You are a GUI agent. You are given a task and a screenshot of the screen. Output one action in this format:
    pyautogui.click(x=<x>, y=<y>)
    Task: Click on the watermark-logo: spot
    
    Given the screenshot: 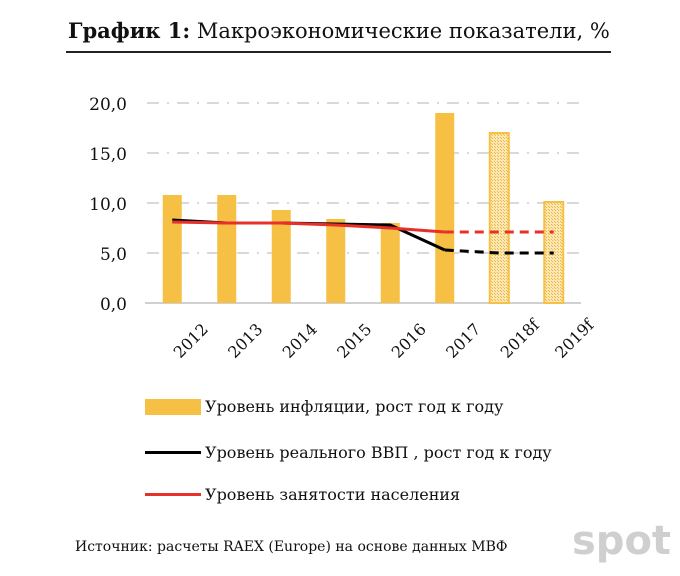 What is the action you would take?
    pyautogui.click(x=622, y=541)
    